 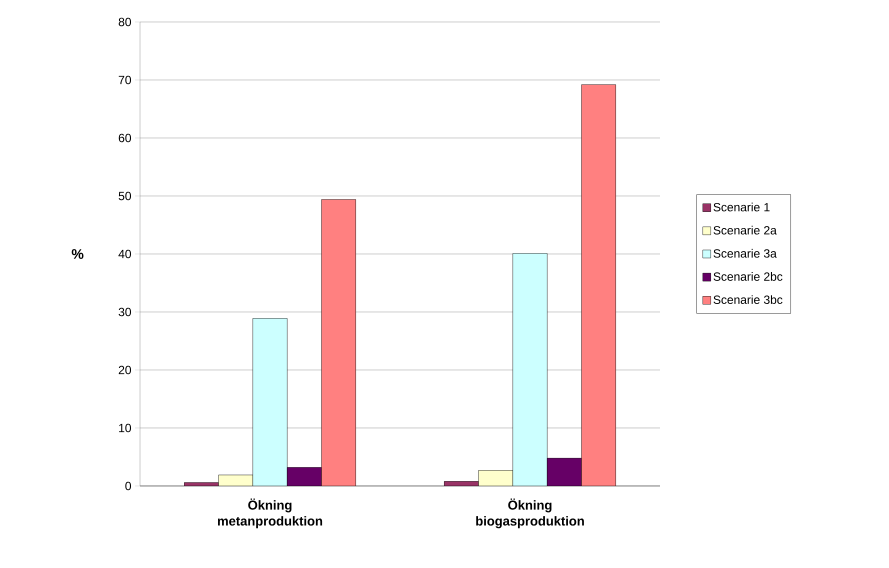 What do you see at coordinates (125, 254) in the screenshot?
I see `y-tick-label: 40` at bounding box center [125, 254].